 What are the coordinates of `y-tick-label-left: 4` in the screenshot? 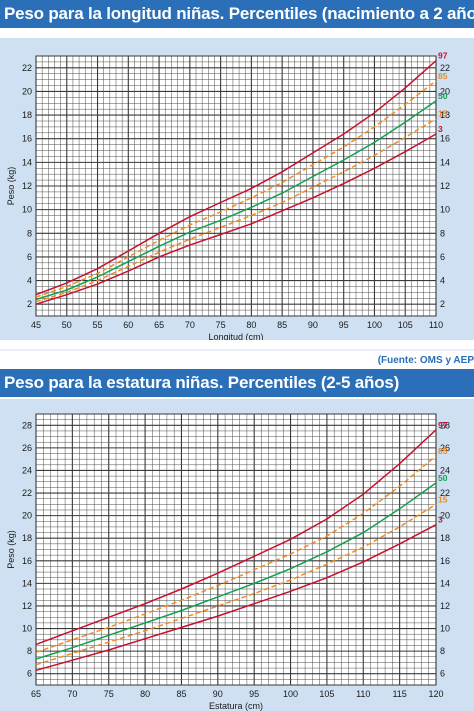 It's located at (29, 281).